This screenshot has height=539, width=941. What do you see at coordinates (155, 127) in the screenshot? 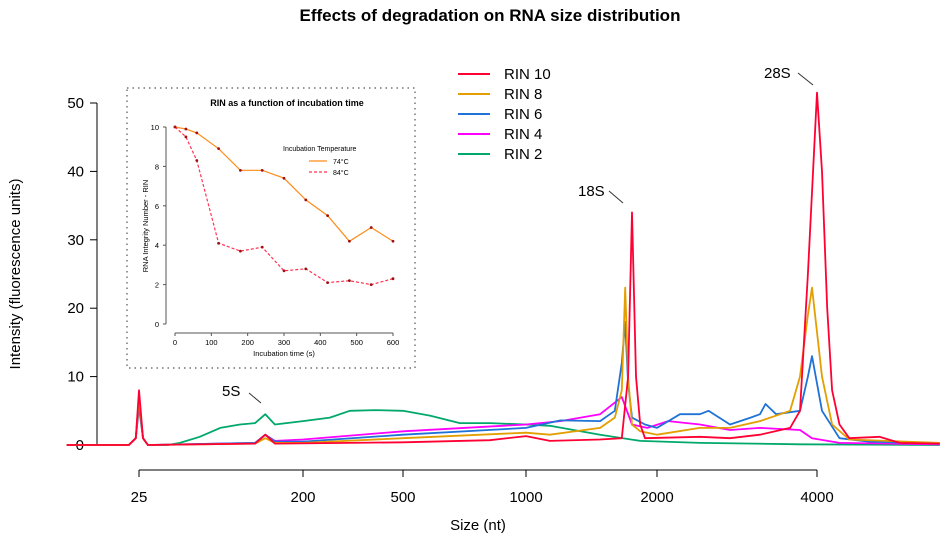
I see `inset-y-tick-label: 10` at bounding box center [155, 127].